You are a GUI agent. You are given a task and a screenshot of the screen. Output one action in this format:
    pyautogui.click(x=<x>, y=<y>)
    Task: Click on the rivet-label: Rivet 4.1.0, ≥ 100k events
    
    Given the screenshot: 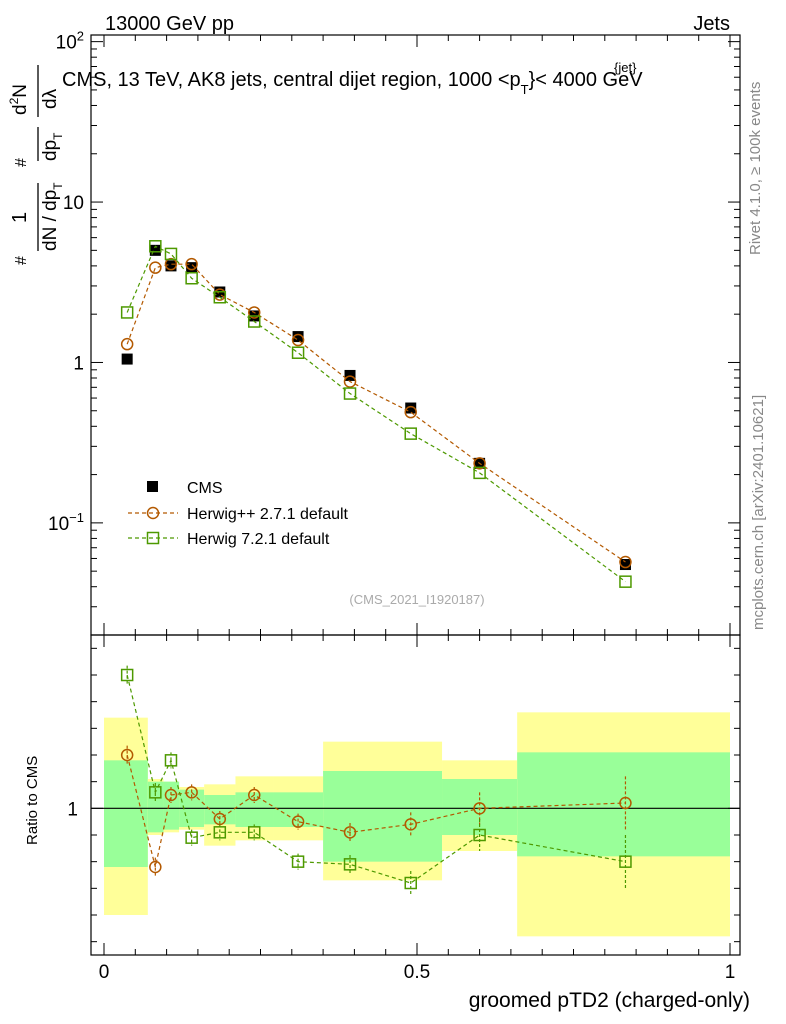 What is the action you would take?
    pyautogui.click(x=755, y=168)
    